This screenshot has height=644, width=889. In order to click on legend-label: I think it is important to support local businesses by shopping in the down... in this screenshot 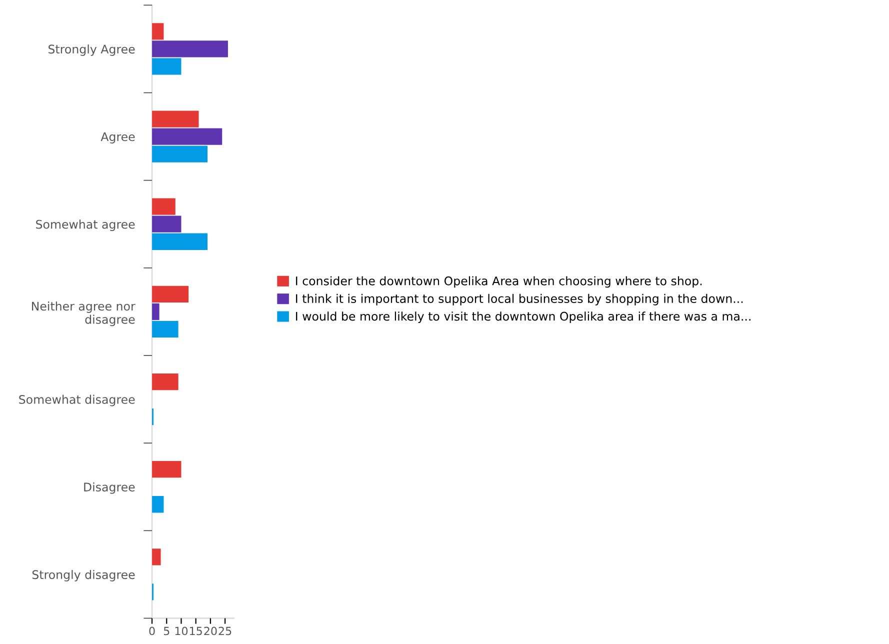, I will do `click(519, 300)`.